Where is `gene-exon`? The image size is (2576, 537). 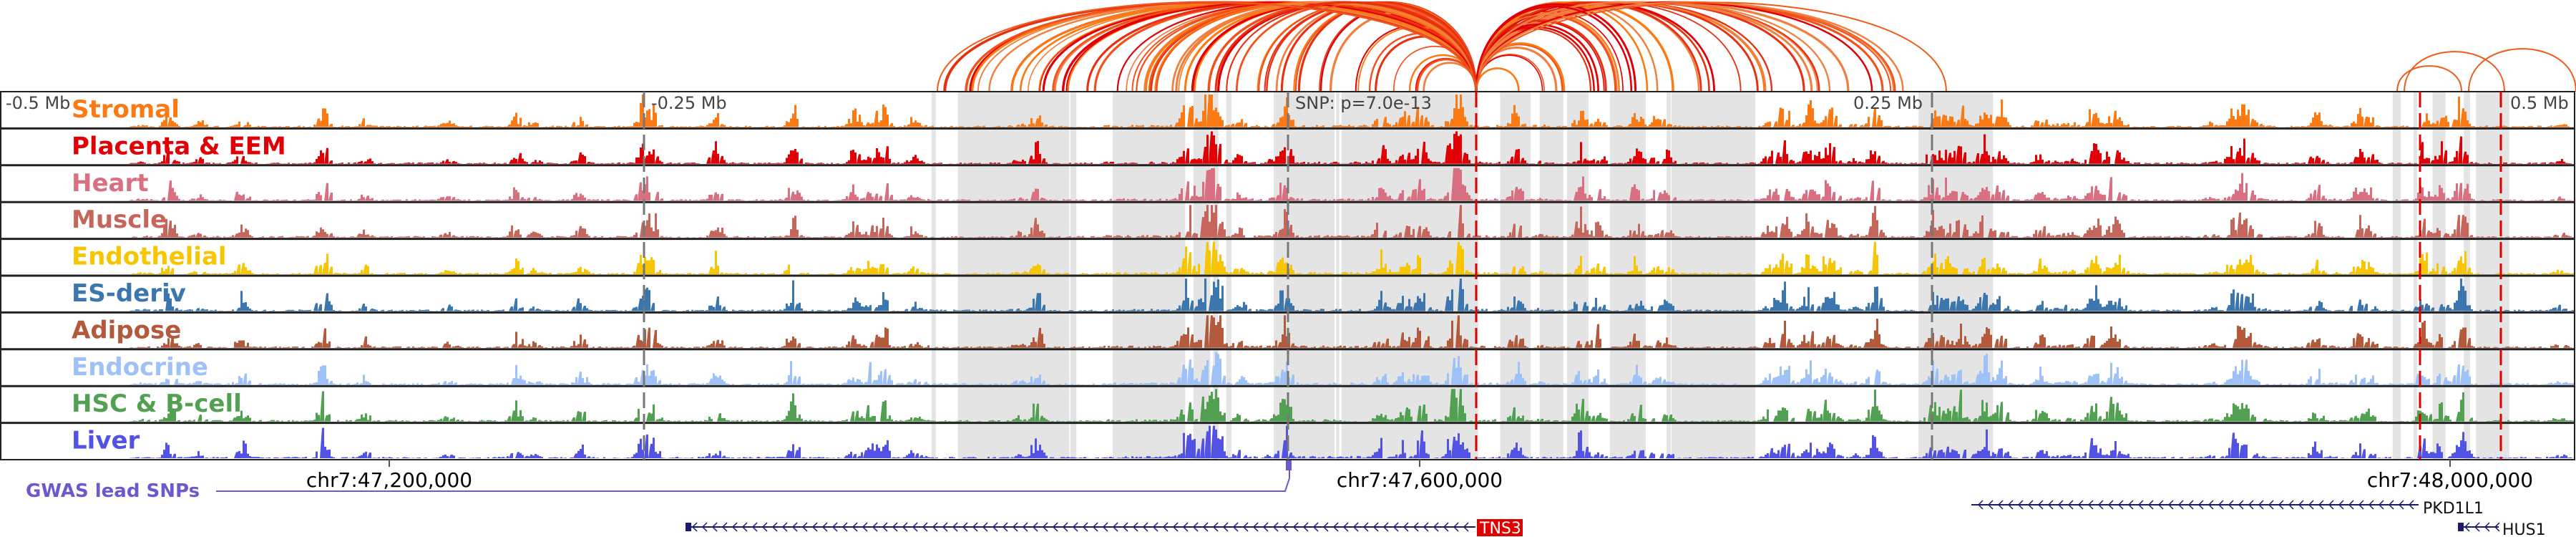
gene-exon is located at coordinates (2461, 527).